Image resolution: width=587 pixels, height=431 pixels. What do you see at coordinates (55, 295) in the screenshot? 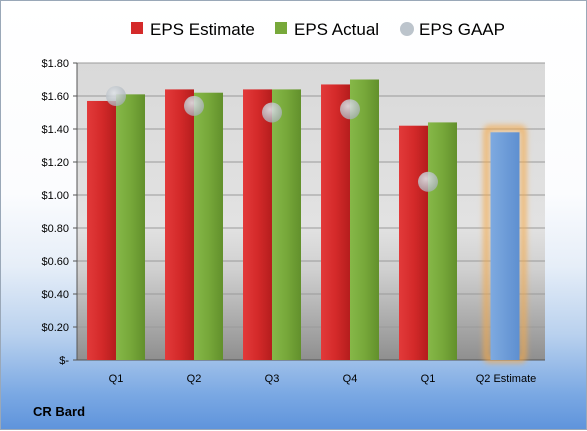
I see `y-tick-label: $0.40` at bounding box center [55, 295].